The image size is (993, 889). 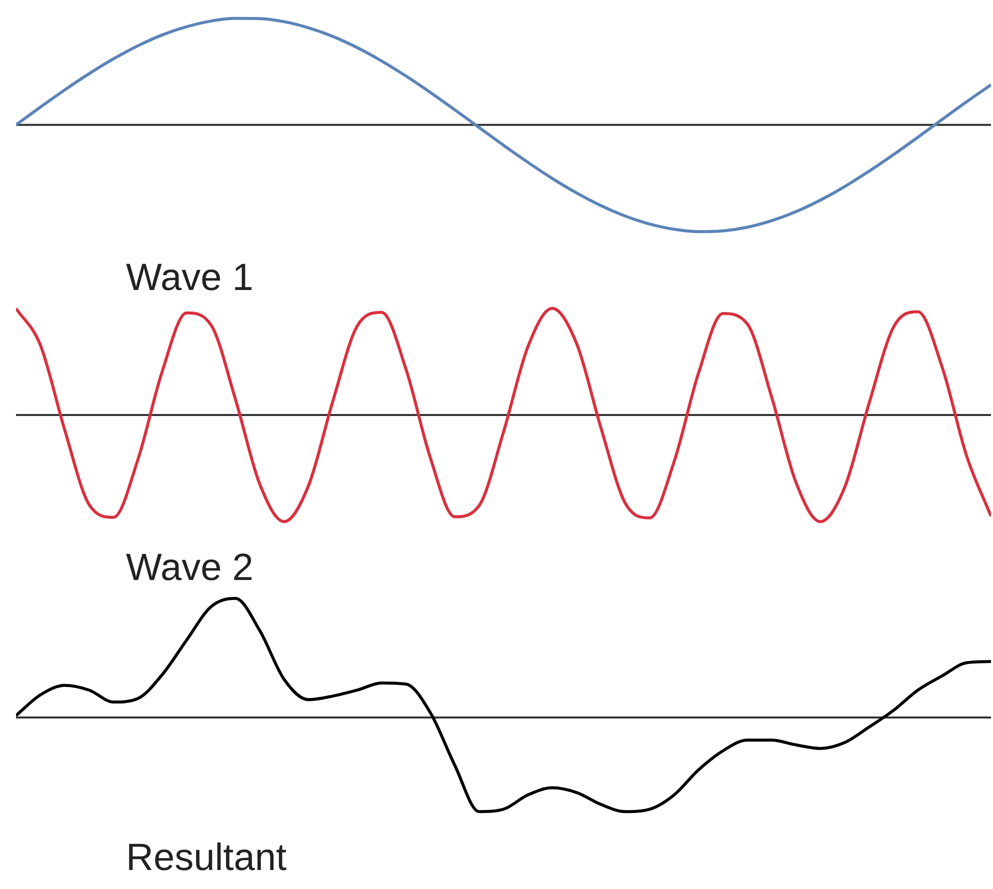 I want to click on text: Wave 1, so click(x=190, y=278).